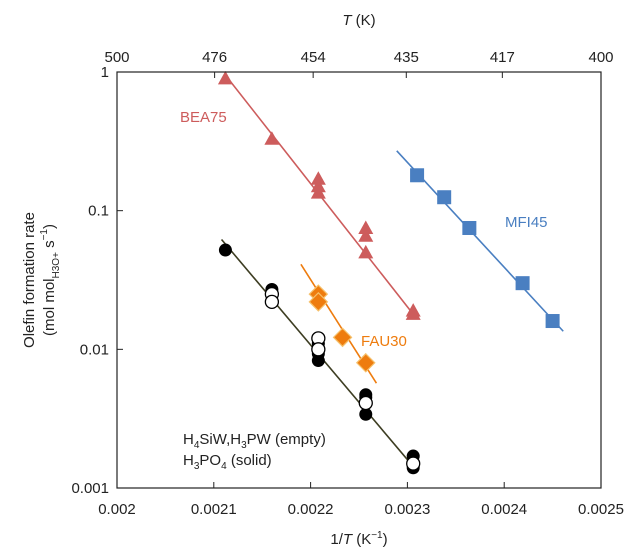 The height and width of the screenshot is (553, 629). Describe the element at coordinates (361, 500) in the screenshot. I see `x-axis-ticks: 0.002 0.0021 0.0022 0.0023 0.0024 0.0025` at that location.